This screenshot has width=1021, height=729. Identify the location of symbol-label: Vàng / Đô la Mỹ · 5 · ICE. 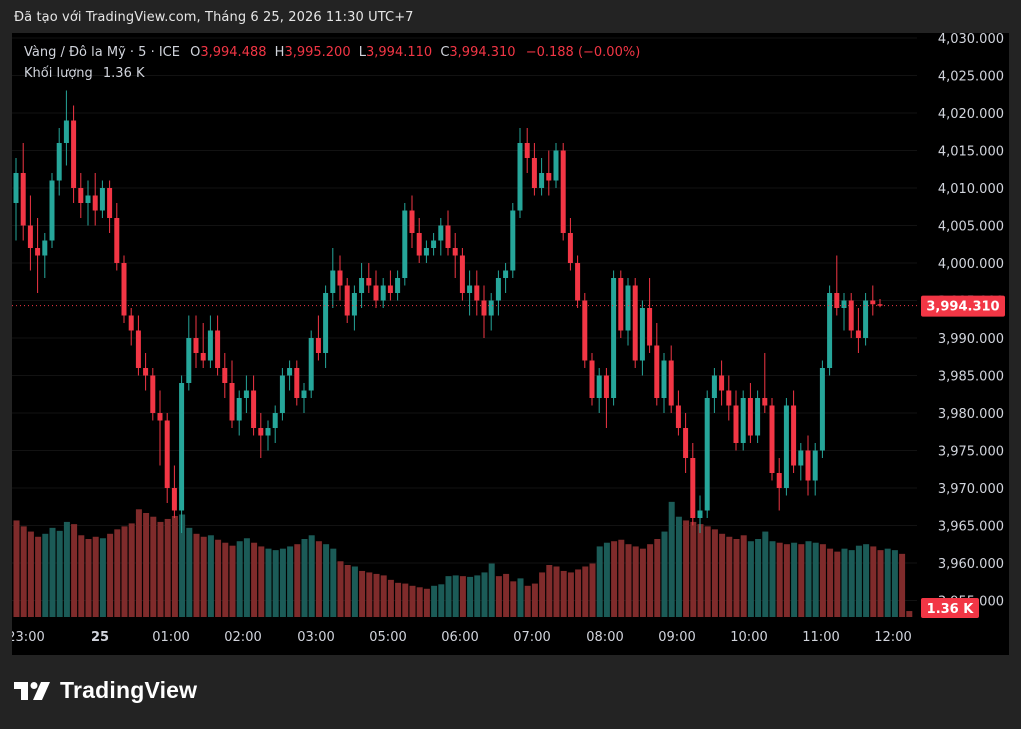
(102, 52).